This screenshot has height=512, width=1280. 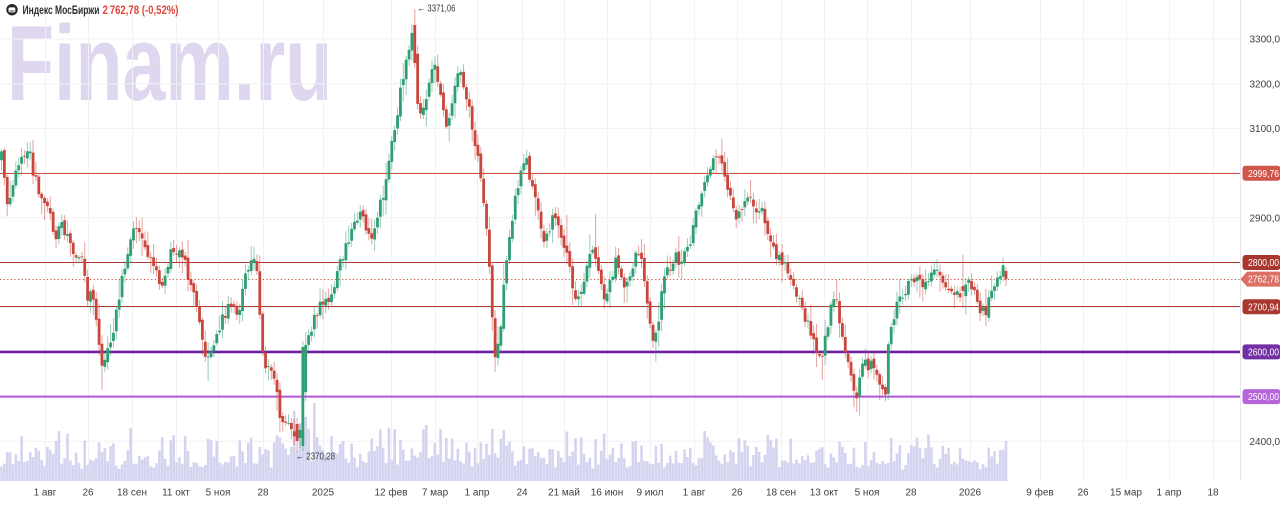 I want to click on svg-text: 3200,00, so click(x=1265, y=84).